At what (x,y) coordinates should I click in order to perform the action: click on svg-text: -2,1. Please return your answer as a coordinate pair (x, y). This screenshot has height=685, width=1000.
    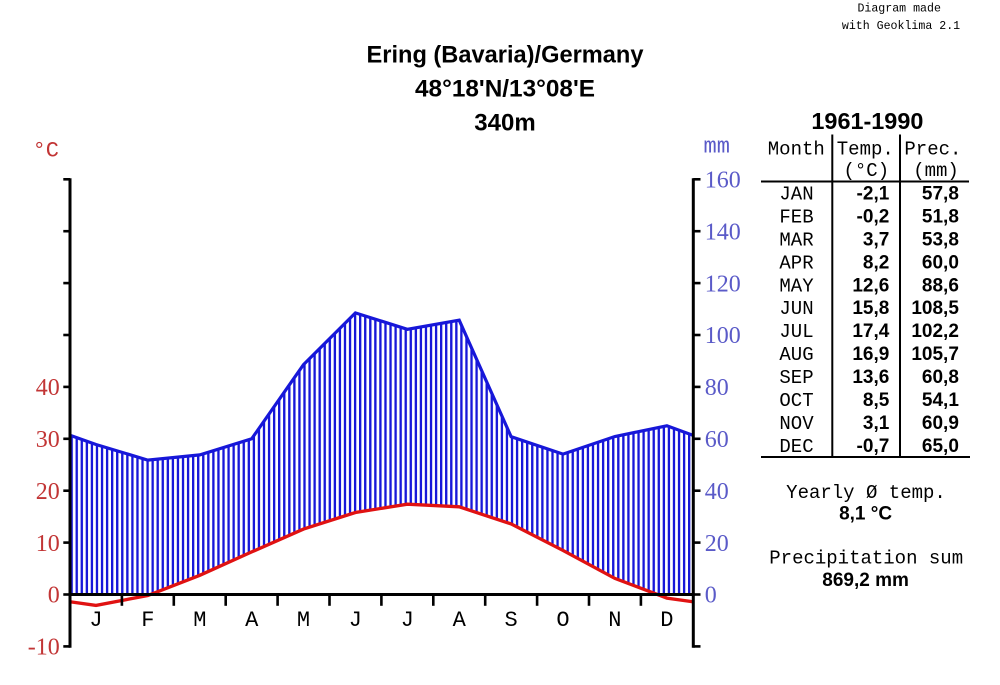
    Looking at the image, I should click on (873, 194).